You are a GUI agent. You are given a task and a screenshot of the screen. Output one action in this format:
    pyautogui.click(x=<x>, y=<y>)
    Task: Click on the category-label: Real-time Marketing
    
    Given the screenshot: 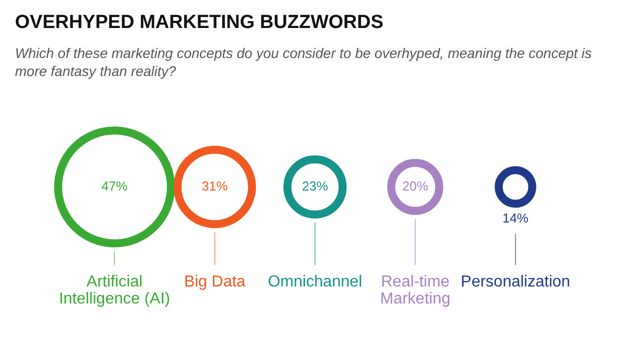 What is the action you would take?
    pyautogui.click(x=415, y=290)
    